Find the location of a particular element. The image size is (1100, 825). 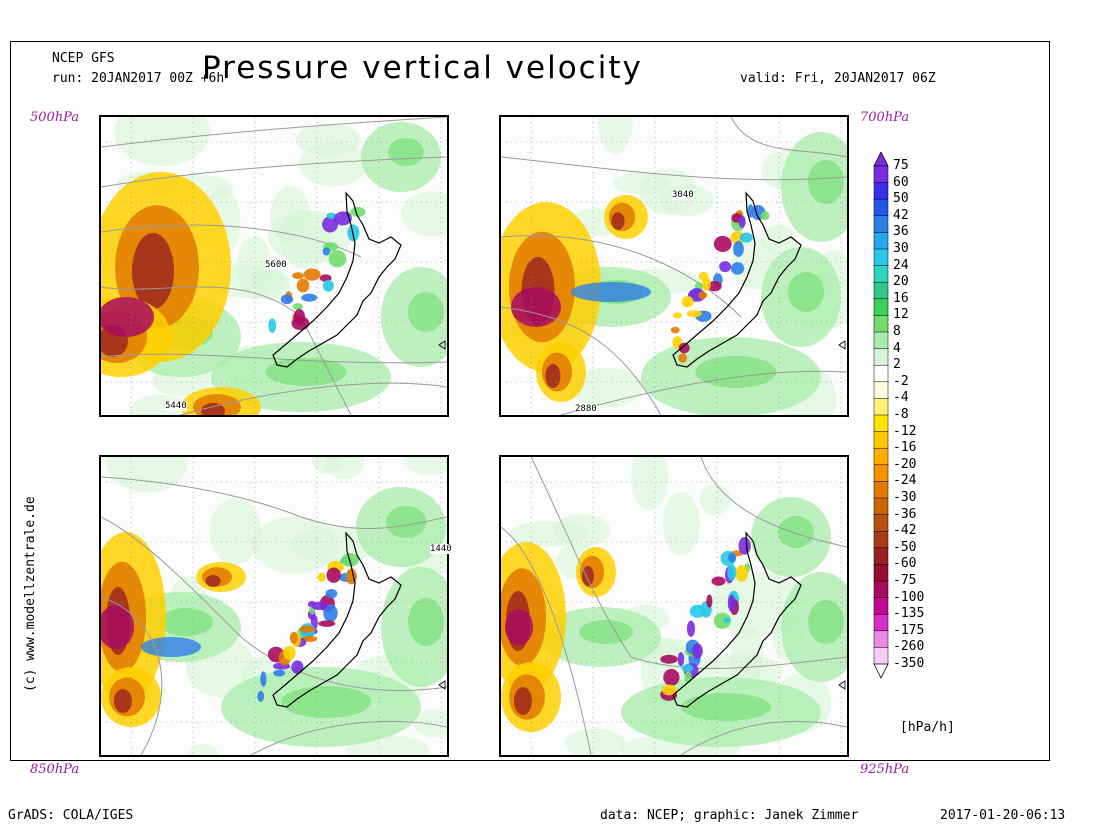

colorbar is located at coordinates (881, 415).